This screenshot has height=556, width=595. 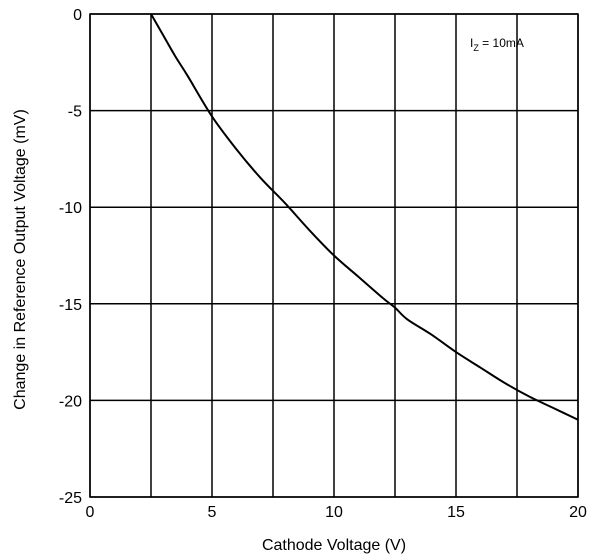 I want to click on y-tick-label: 0, so click(x=77, y=15).